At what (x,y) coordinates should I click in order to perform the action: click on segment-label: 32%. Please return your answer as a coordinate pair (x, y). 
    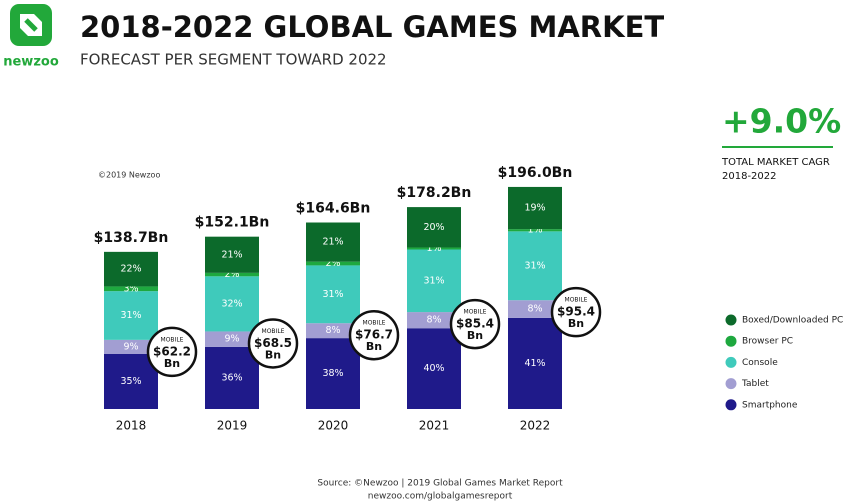
    Looking at the image, I should click on (231, 303).